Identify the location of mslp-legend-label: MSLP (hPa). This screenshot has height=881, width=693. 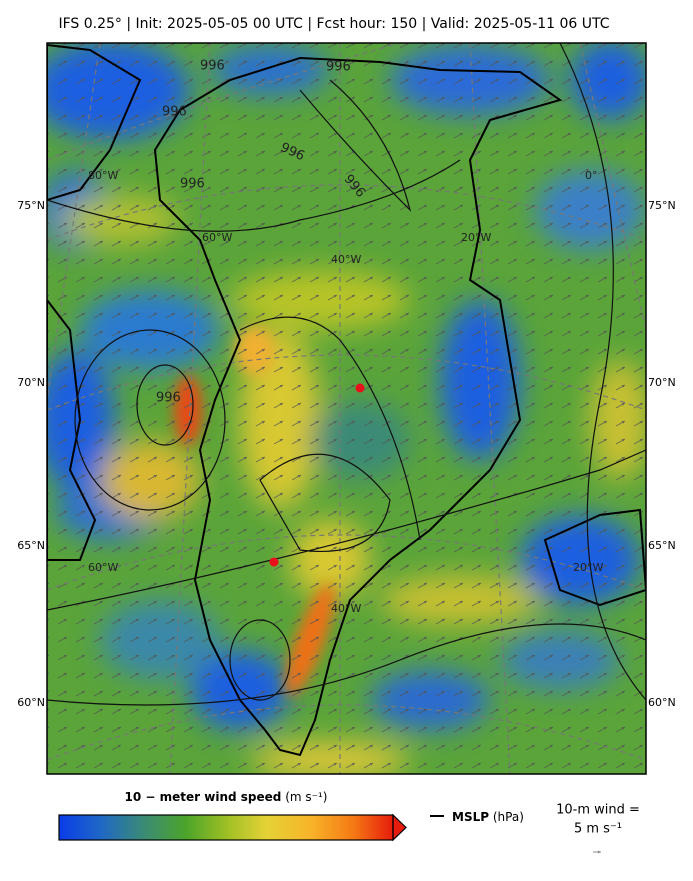
(488, 817).